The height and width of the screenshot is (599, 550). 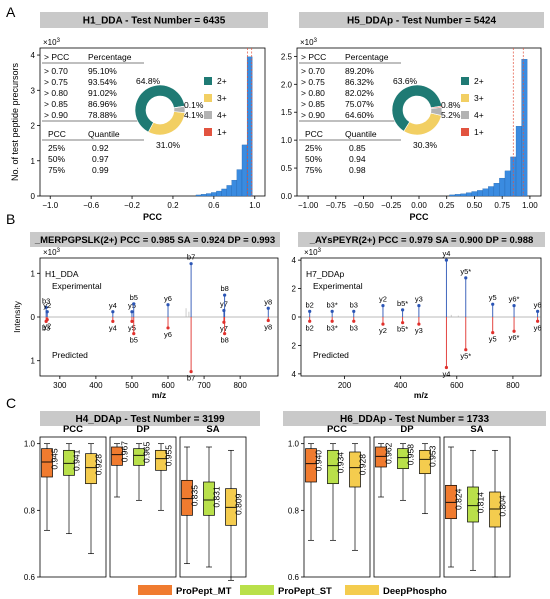 What do you see at coordinates (132, 205) in the screenshot?
I see `hist-h1-xtick-label: −0.2` at bounding box center [132, 205].